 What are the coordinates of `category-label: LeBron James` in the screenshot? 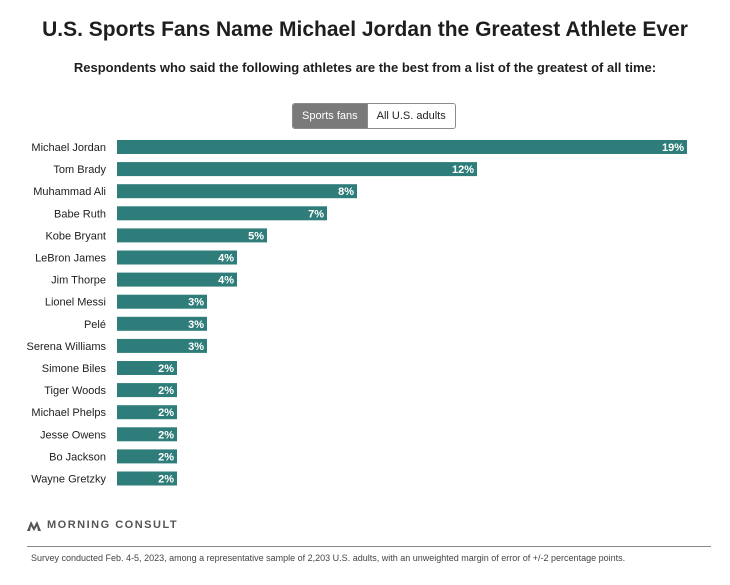 It's located at (70, 259).